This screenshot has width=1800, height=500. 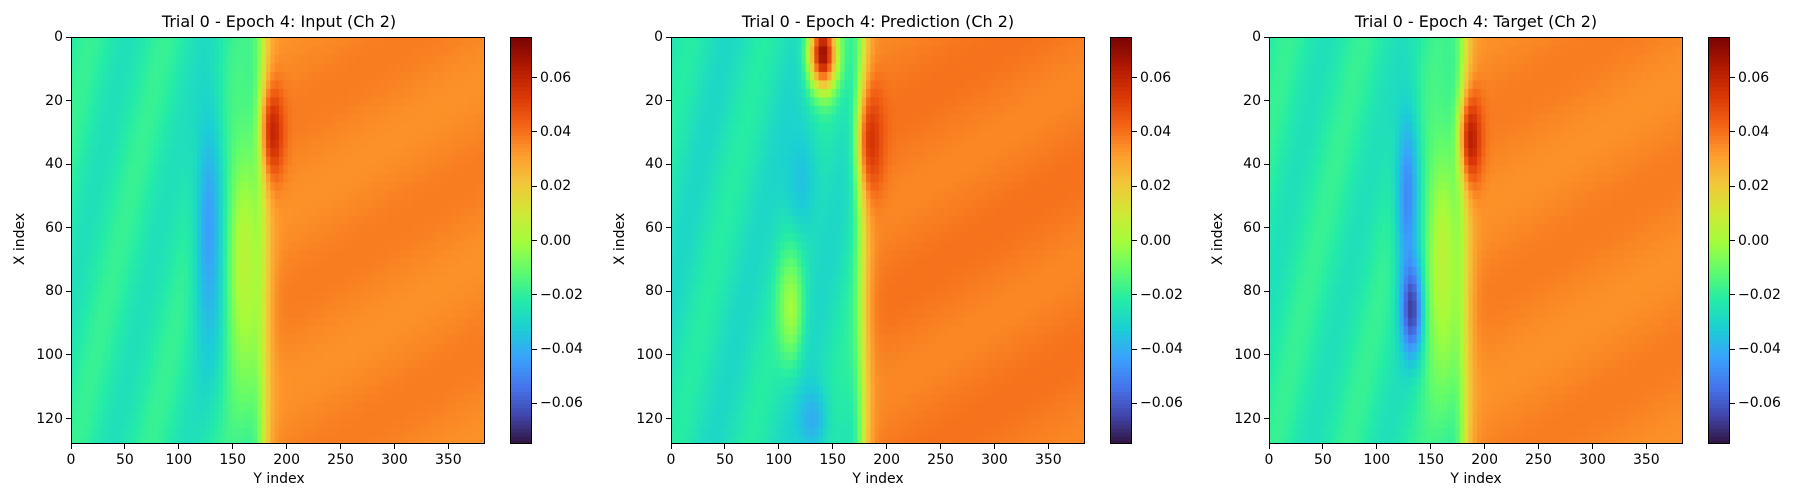 I want to click on chart-title: Trial 0 - Epoch 4: Prediction (Ch 2), so click(x=878, y=21).